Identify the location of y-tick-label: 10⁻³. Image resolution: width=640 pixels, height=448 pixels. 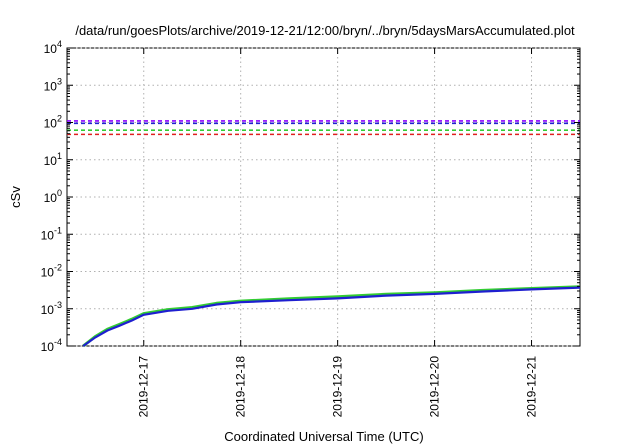
(51, 308).